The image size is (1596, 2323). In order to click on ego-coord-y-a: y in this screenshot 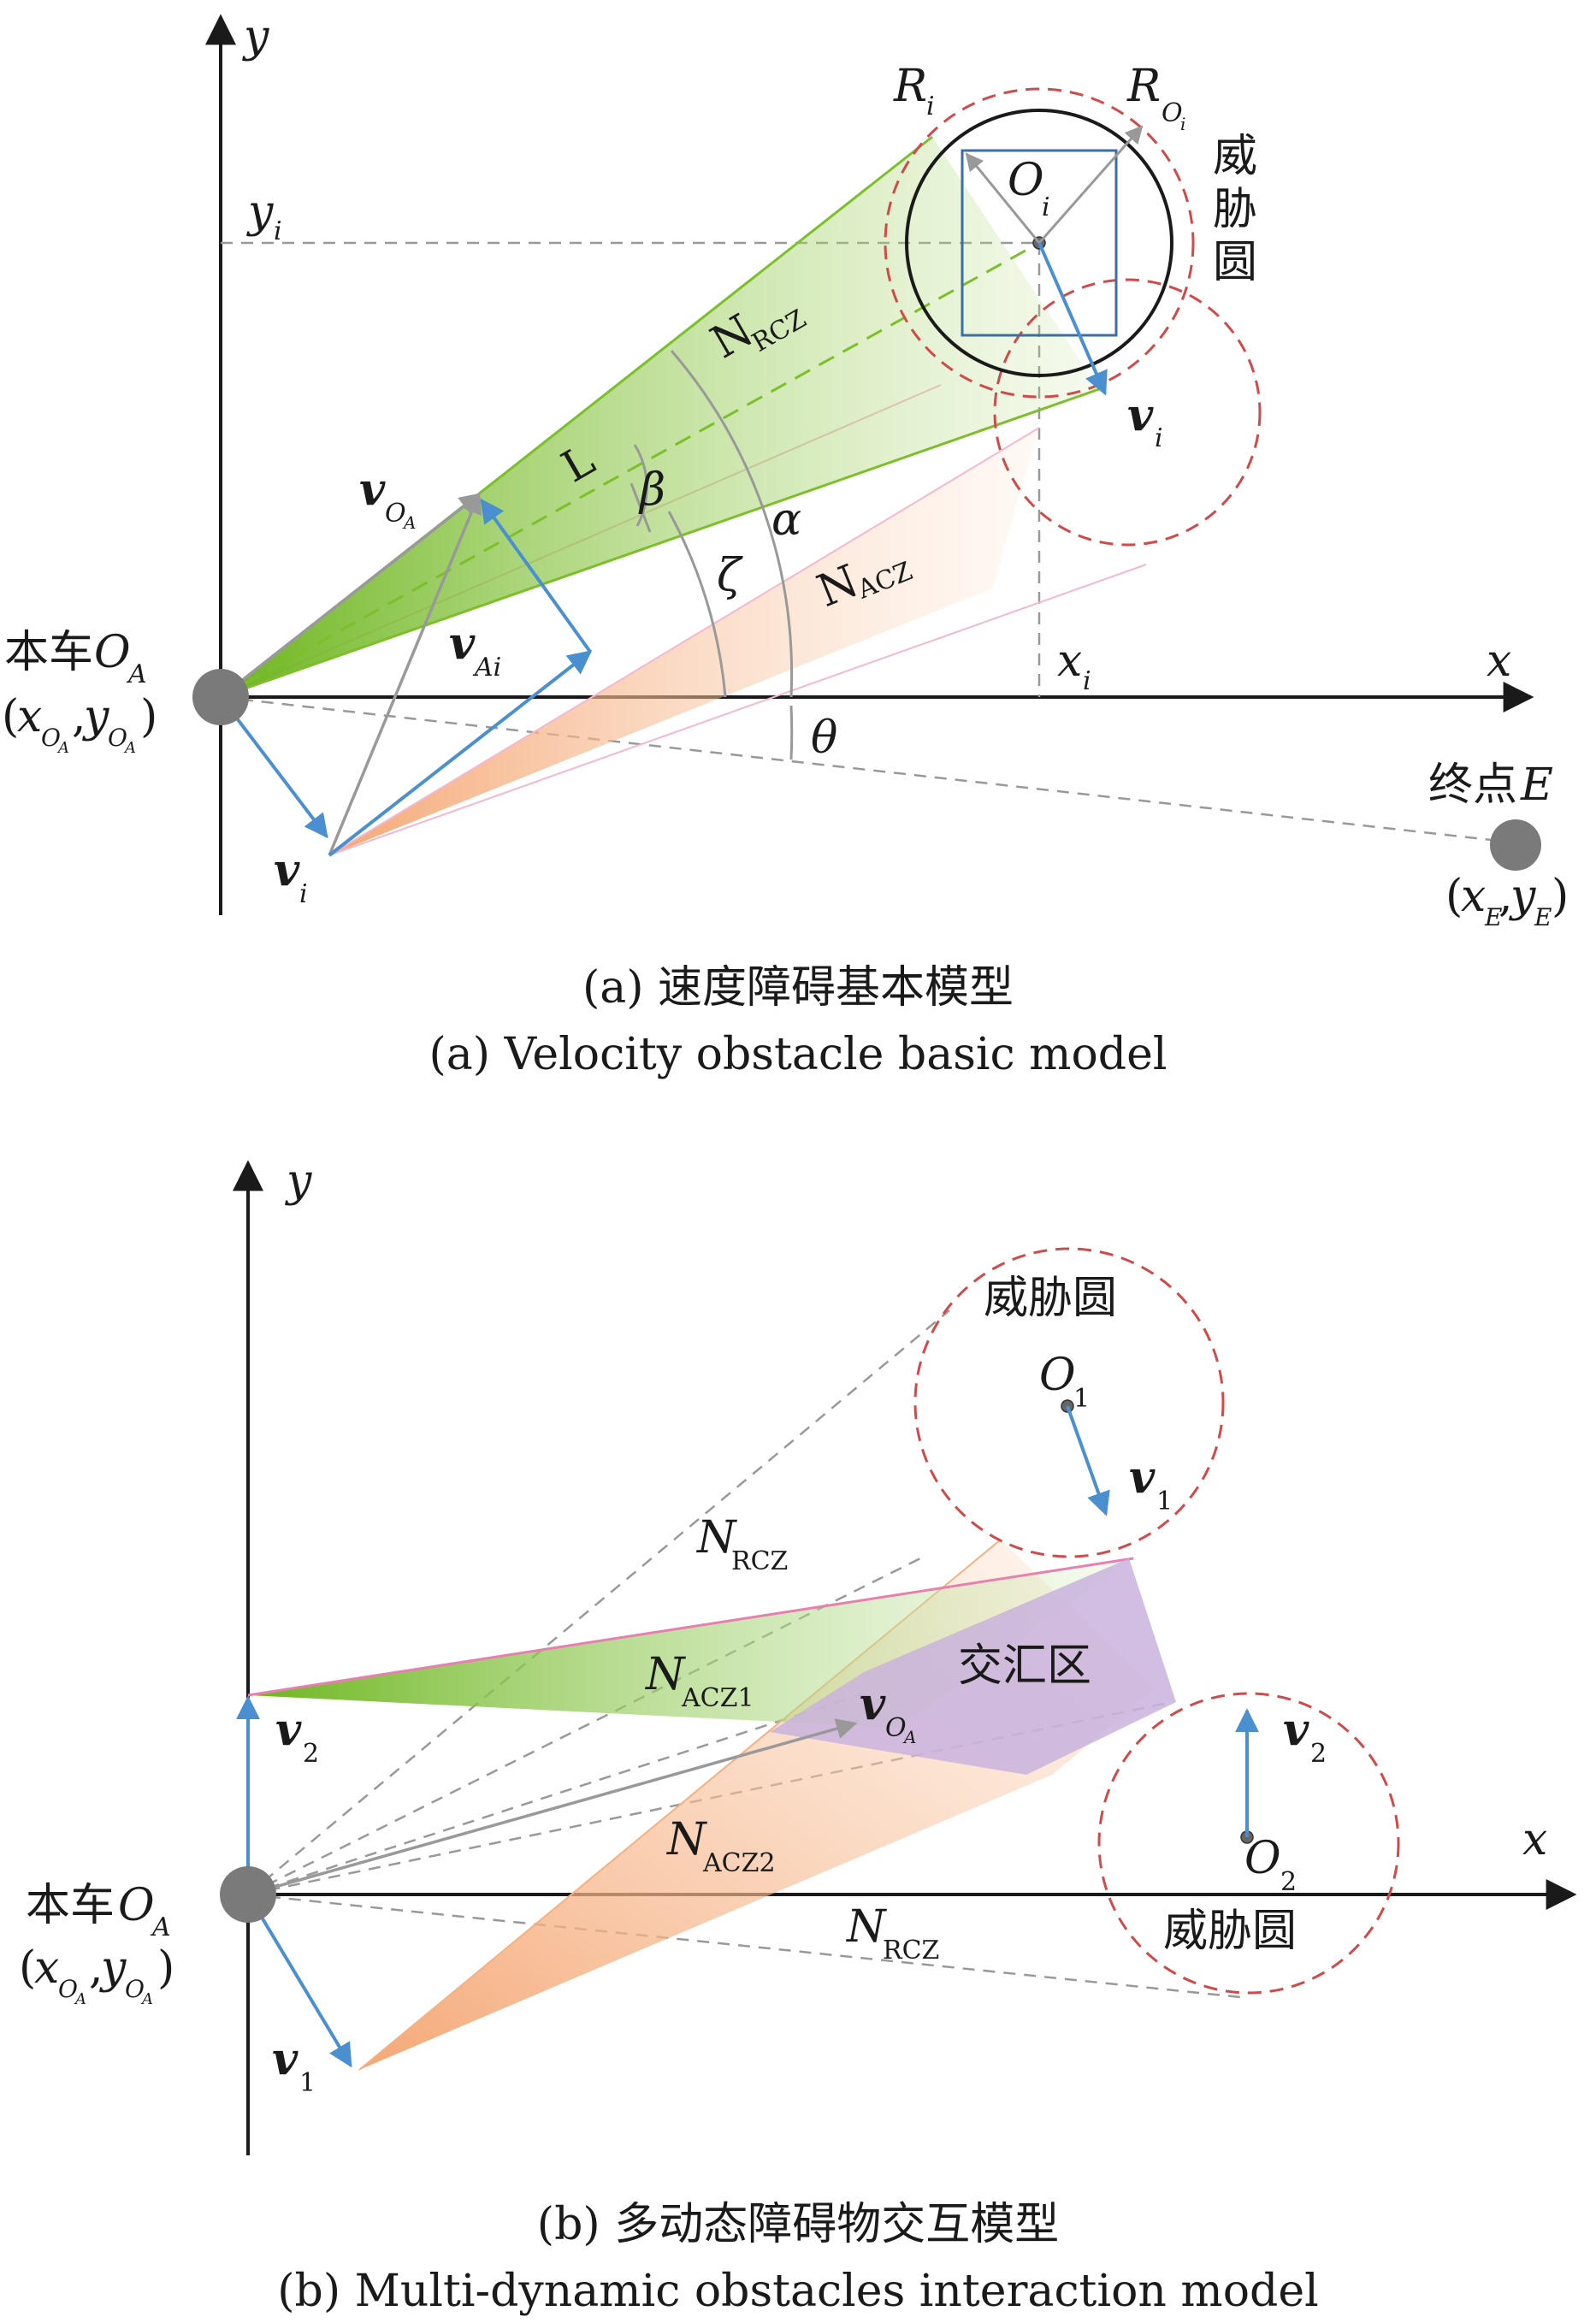, I will do `click(95, 716)`.